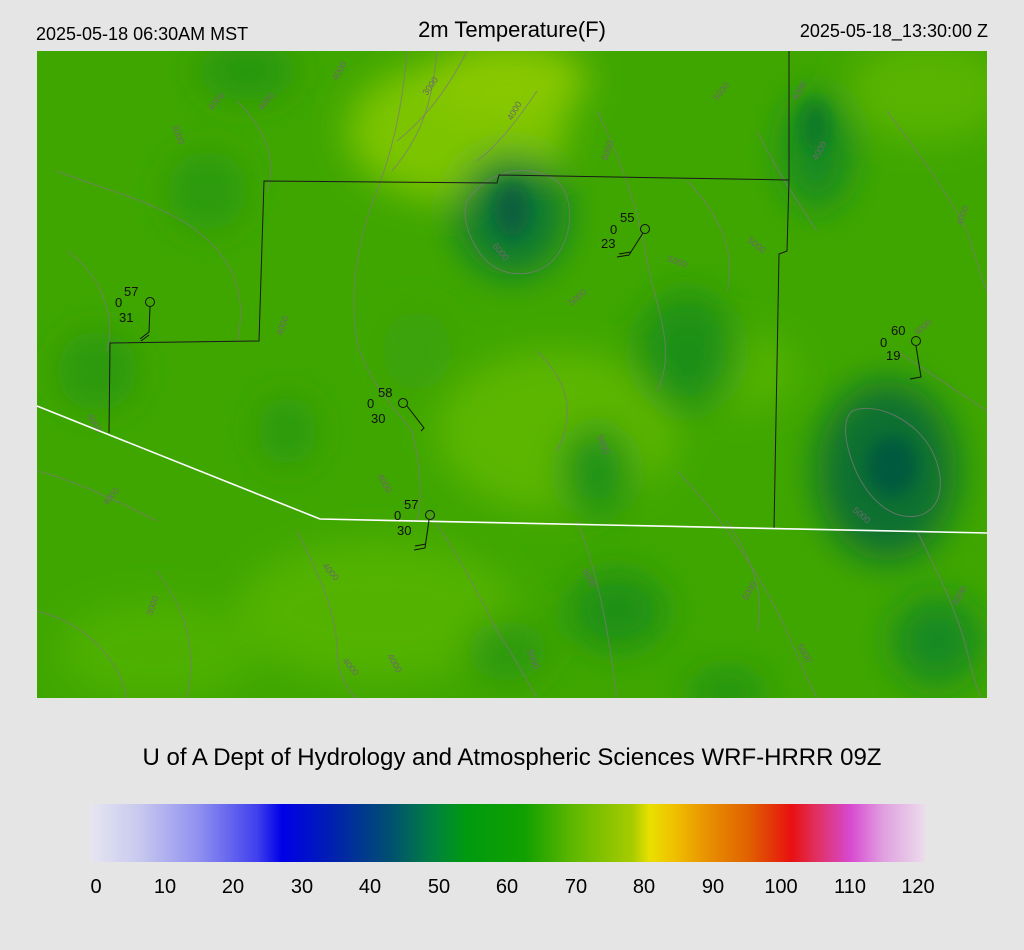 Image resolution: width=1024 pixels, height=950 pixels. What do you see at coordinates (893, 355) in the screenshot?
I see `svg-text: 19` at bounding box center [893, 355].